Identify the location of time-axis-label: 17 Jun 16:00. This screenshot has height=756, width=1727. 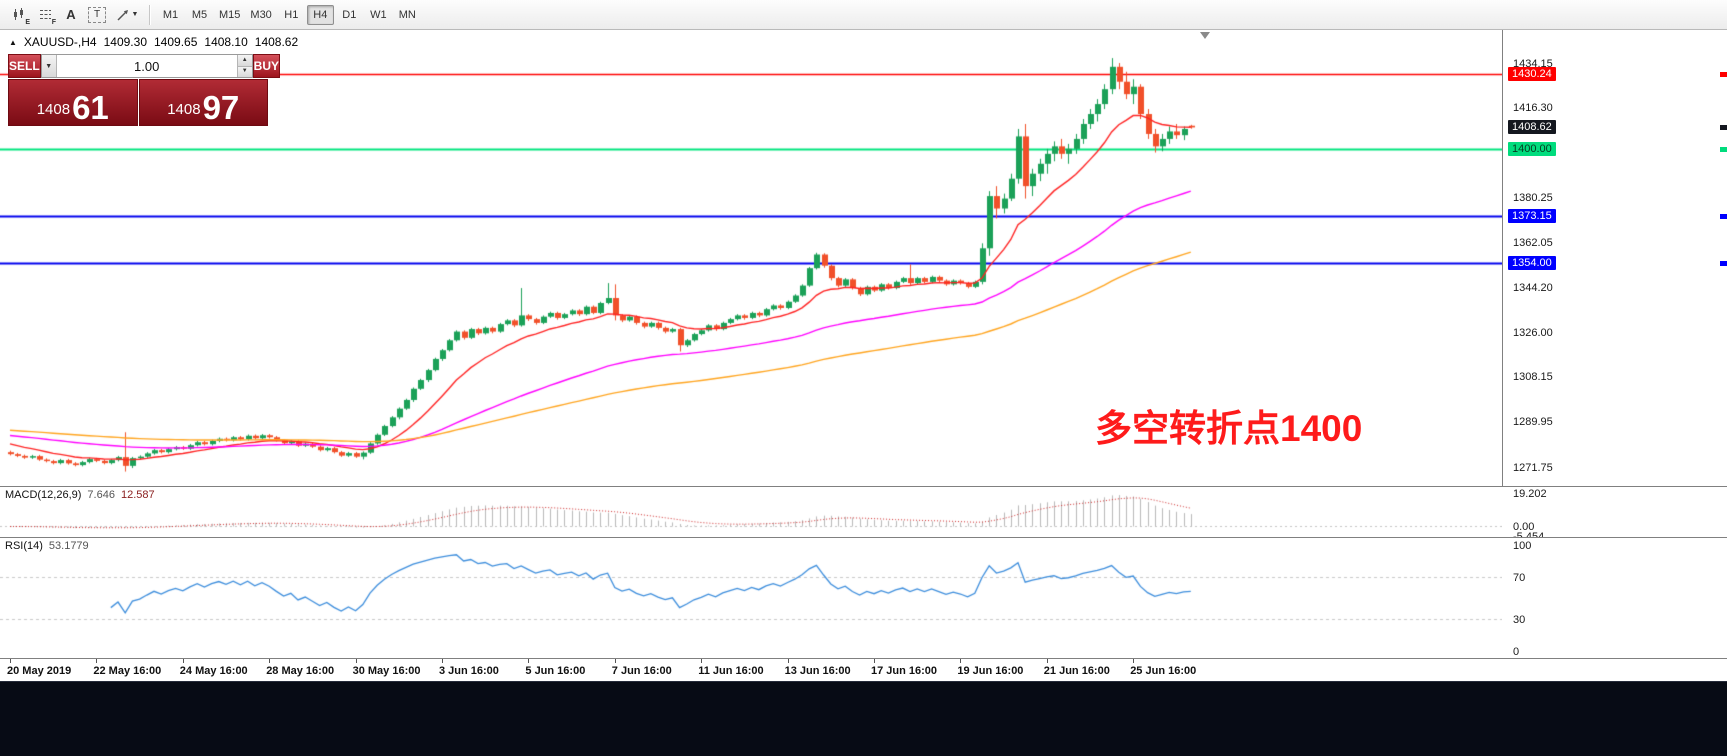
(904, 671).